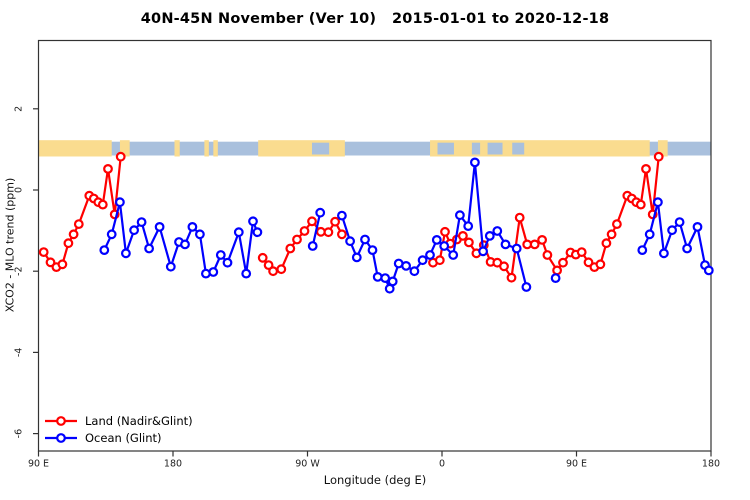 This screenshot has width=750, height=500. I want to click on y-tick-label: 2, so click(19, 109).